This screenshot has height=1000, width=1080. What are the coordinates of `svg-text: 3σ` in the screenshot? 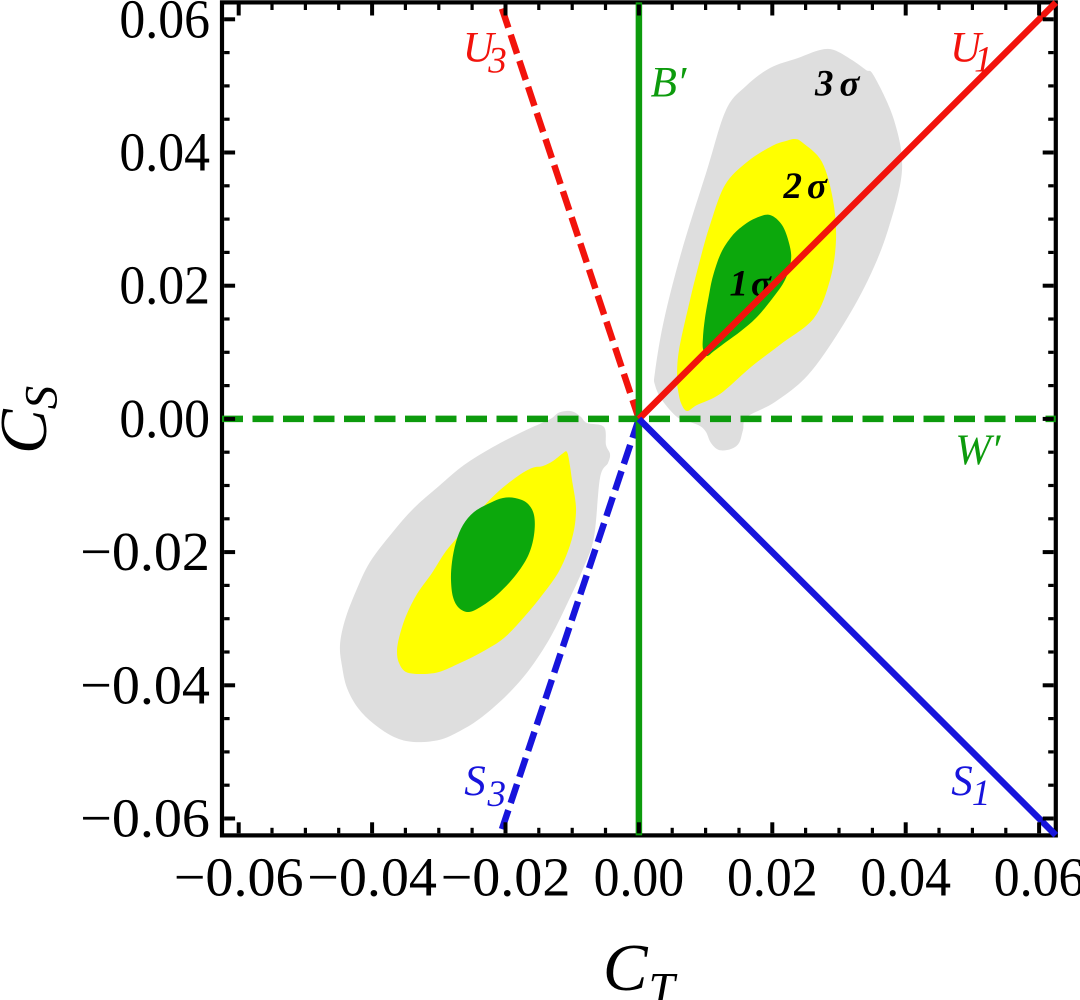 It's located at (837, 84).